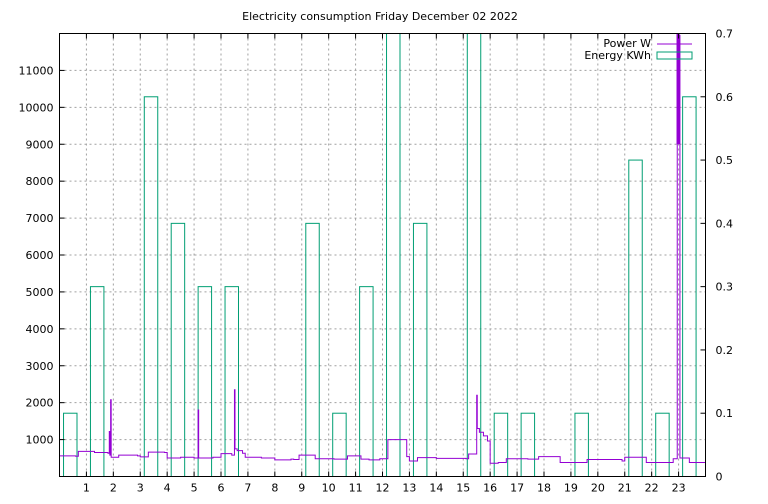  Describe the element at coordinates (725, 287) in the screenshot. I see `y-right-tick-label: 0.3` at that location.